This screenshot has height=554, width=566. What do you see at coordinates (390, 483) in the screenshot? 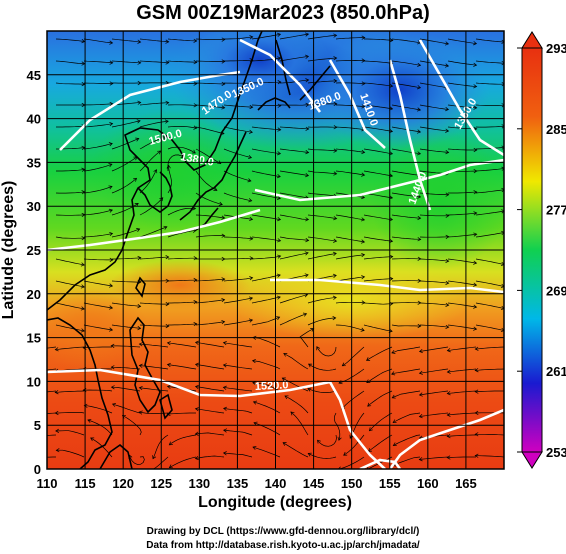
I see `x-tick-label: 155` at bounding box center [390, 483].